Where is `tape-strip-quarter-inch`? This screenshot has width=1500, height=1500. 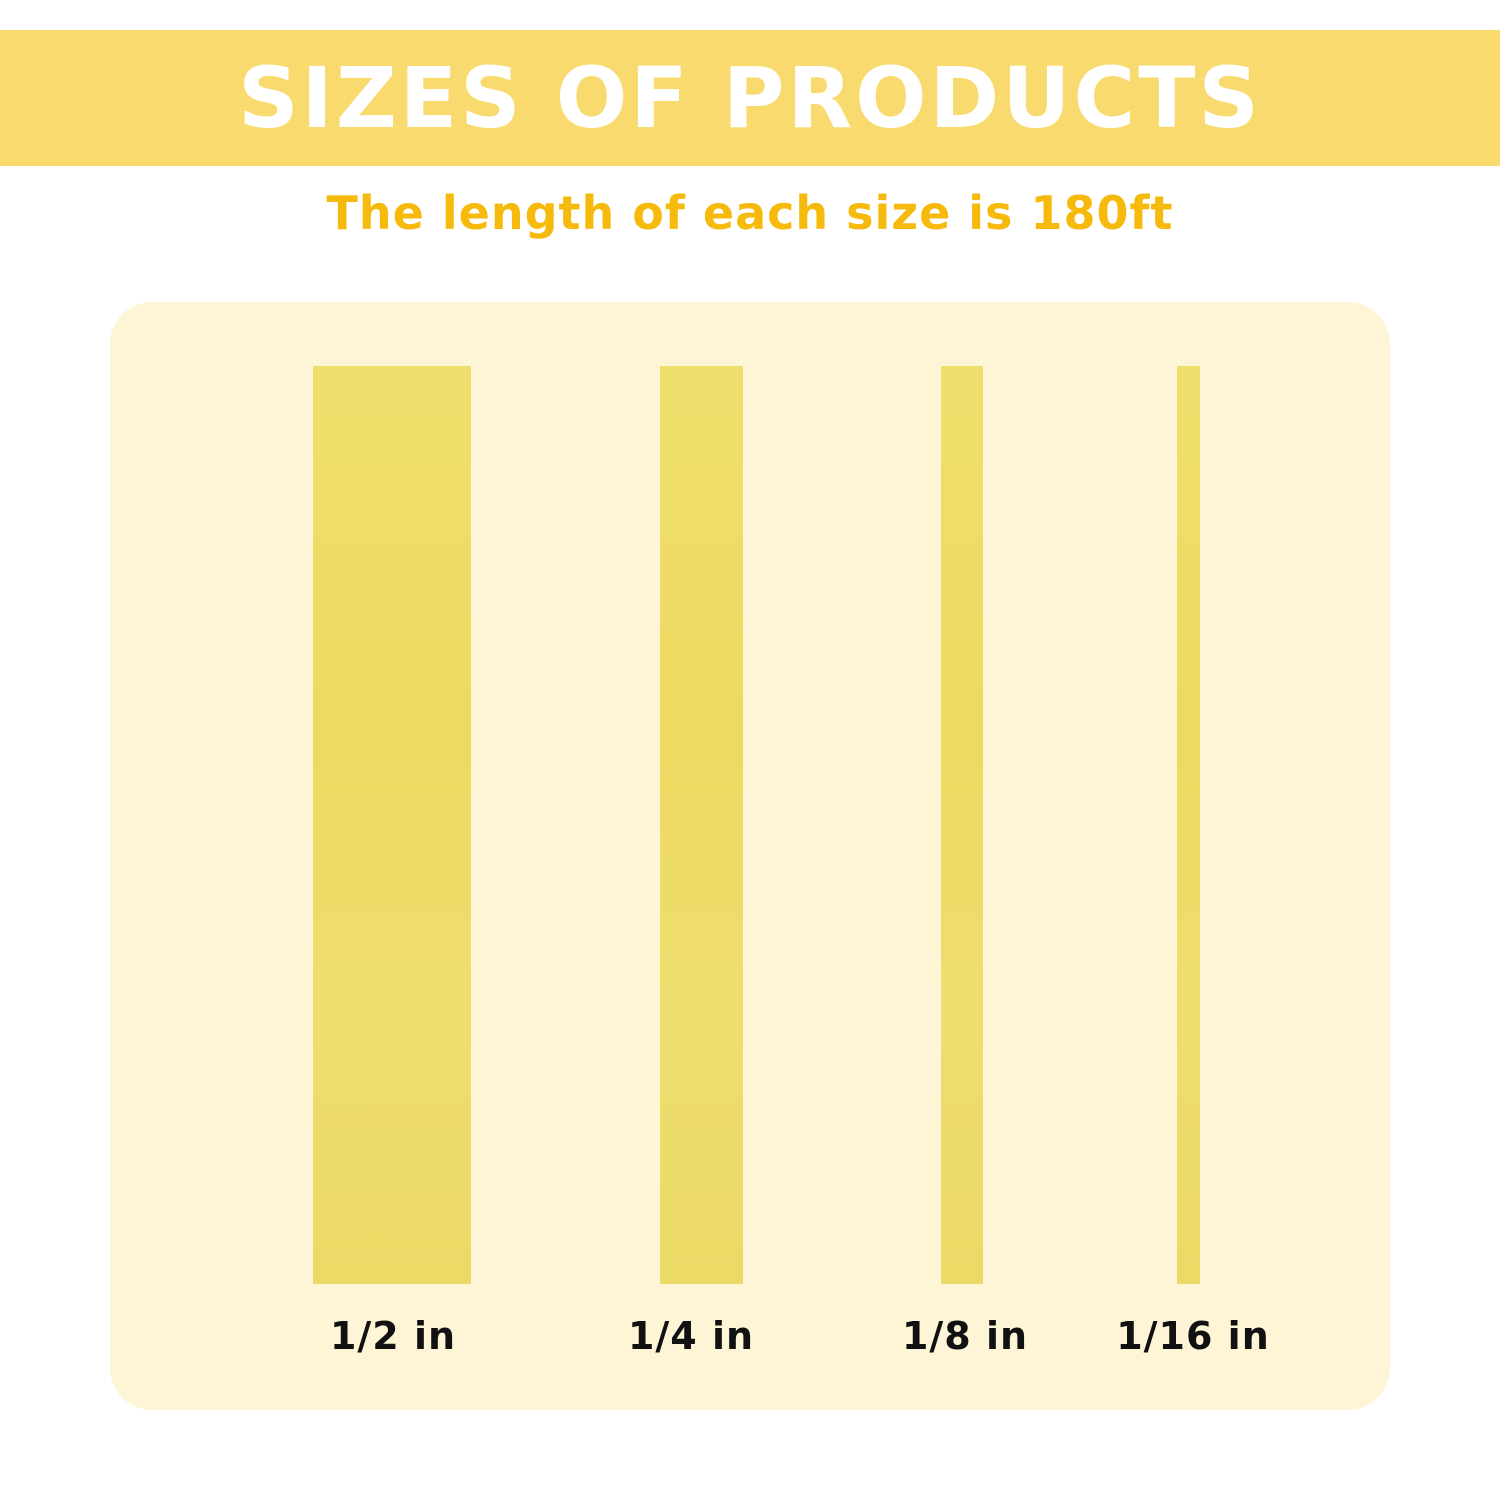 tape-strip-quarter-inch is located at coordinates (701, 825).